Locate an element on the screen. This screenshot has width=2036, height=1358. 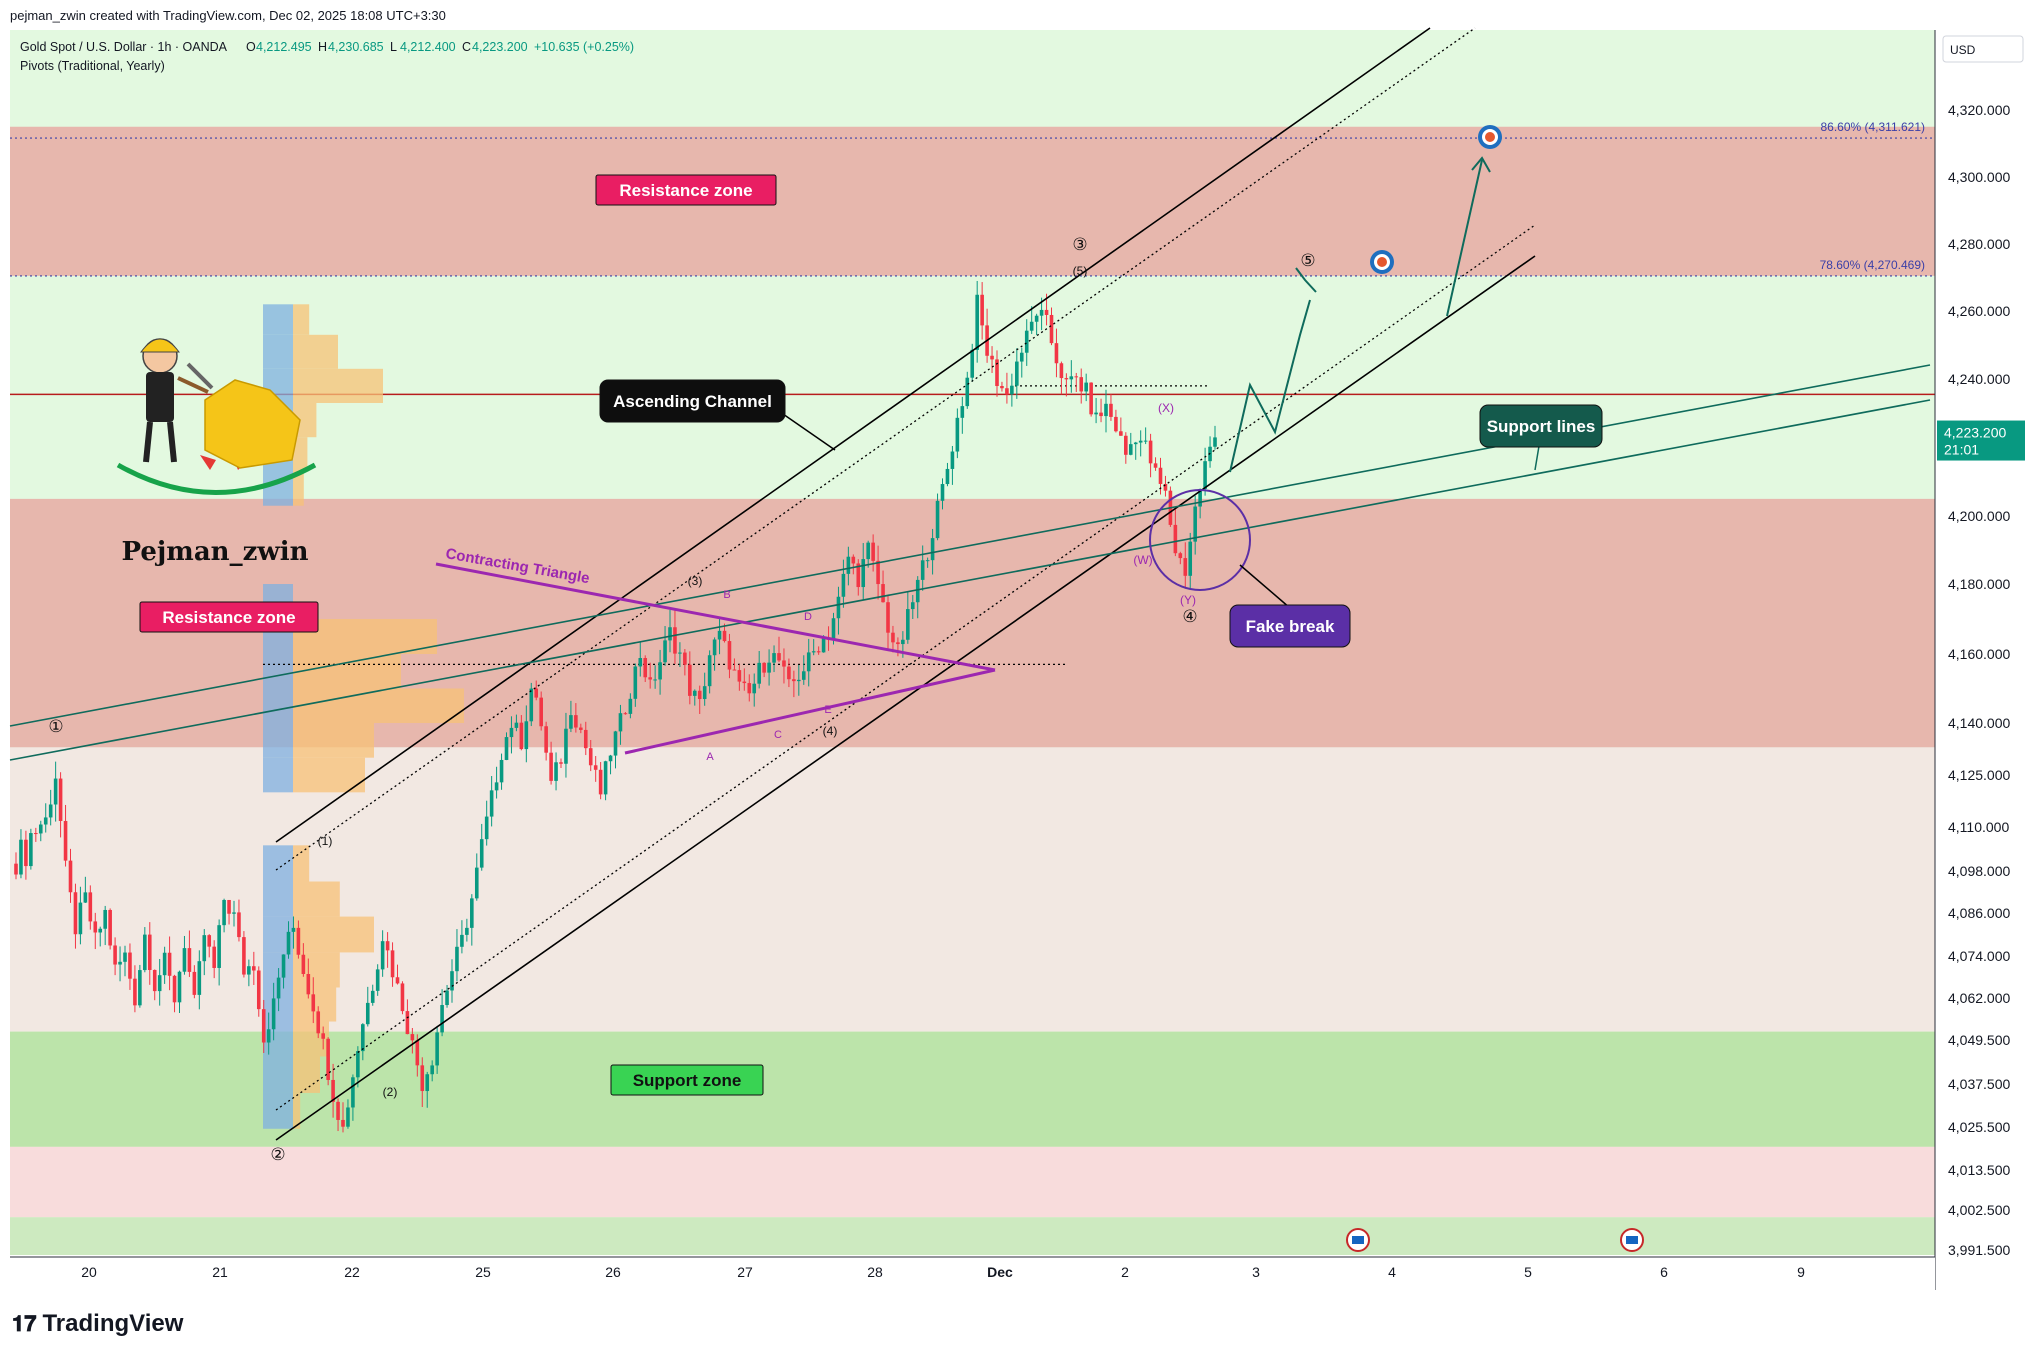
wave-triangle-5-2: C is located at coordinates (778, 735).